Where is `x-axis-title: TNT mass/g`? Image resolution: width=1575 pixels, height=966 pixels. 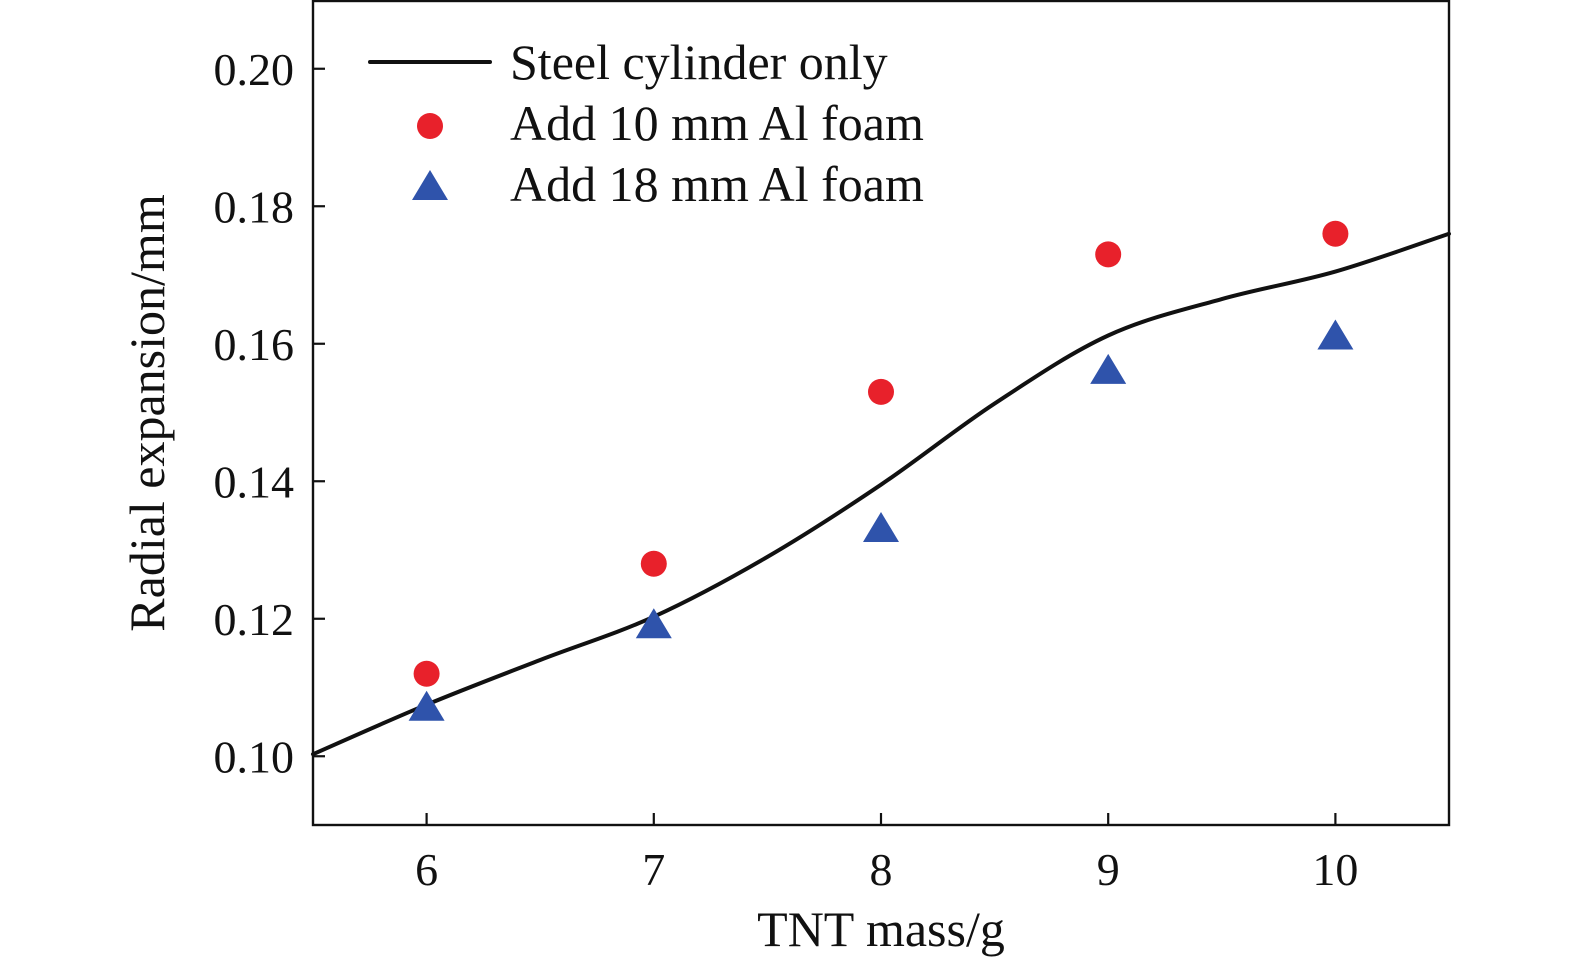
x-axis-title: TNT mass/g is located at coordinates (881, 929).